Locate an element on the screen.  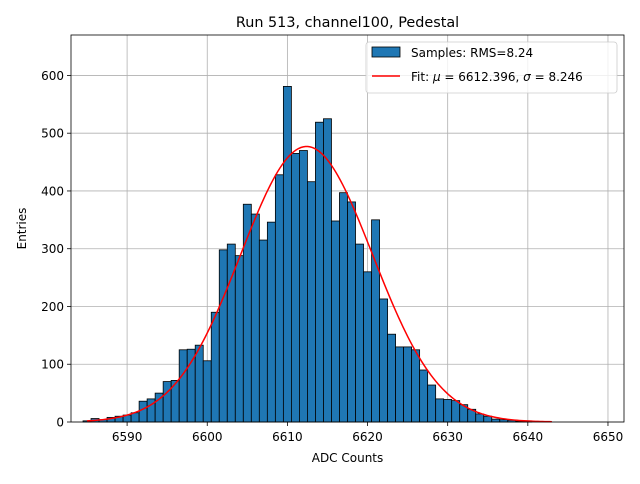
legend-mu-symbol: μ is located at coordinates (436, 77).